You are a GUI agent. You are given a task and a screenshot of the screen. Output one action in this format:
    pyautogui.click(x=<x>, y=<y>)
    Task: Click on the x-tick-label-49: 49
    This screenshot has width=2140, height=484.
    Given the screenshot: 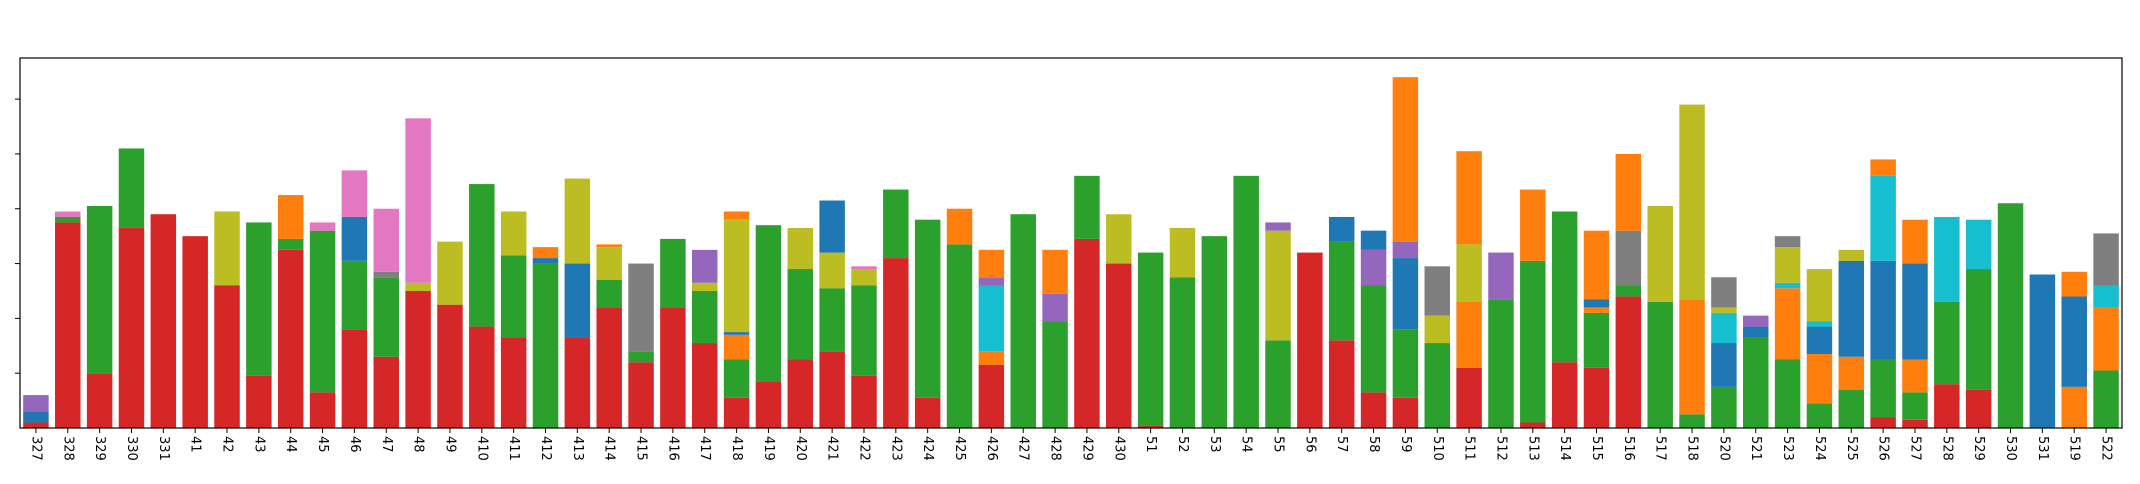 What is the action you would take?
    pyautogui.click(x=449, y=444)
    